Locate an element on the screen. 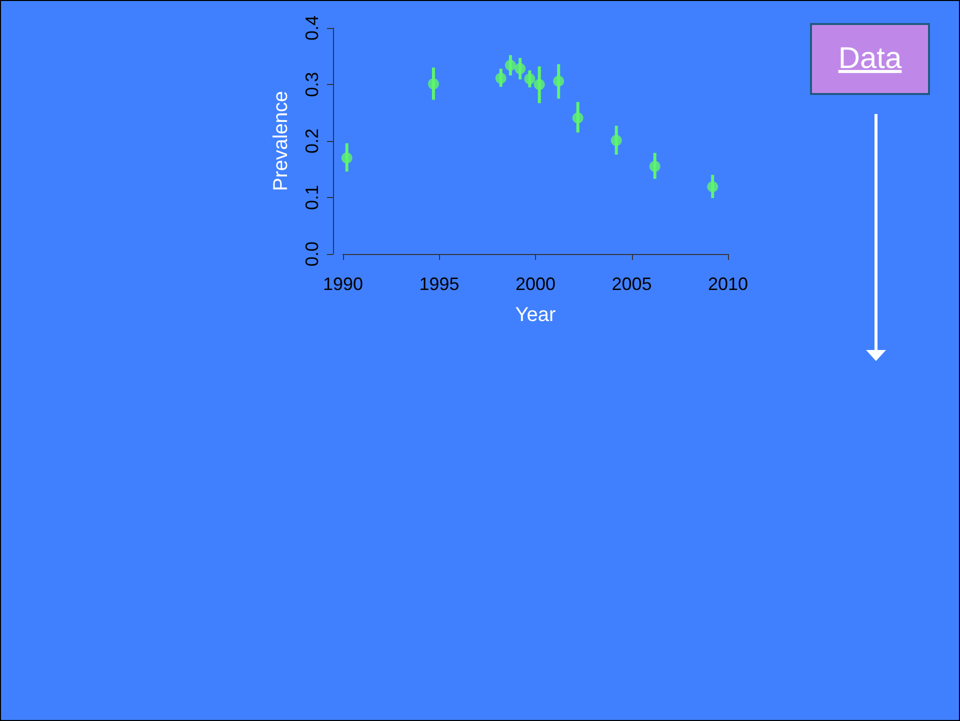 The width and height of the screenshot is (960, 721). y-tick-label: 0.2 is located at coordinates (312, 141).